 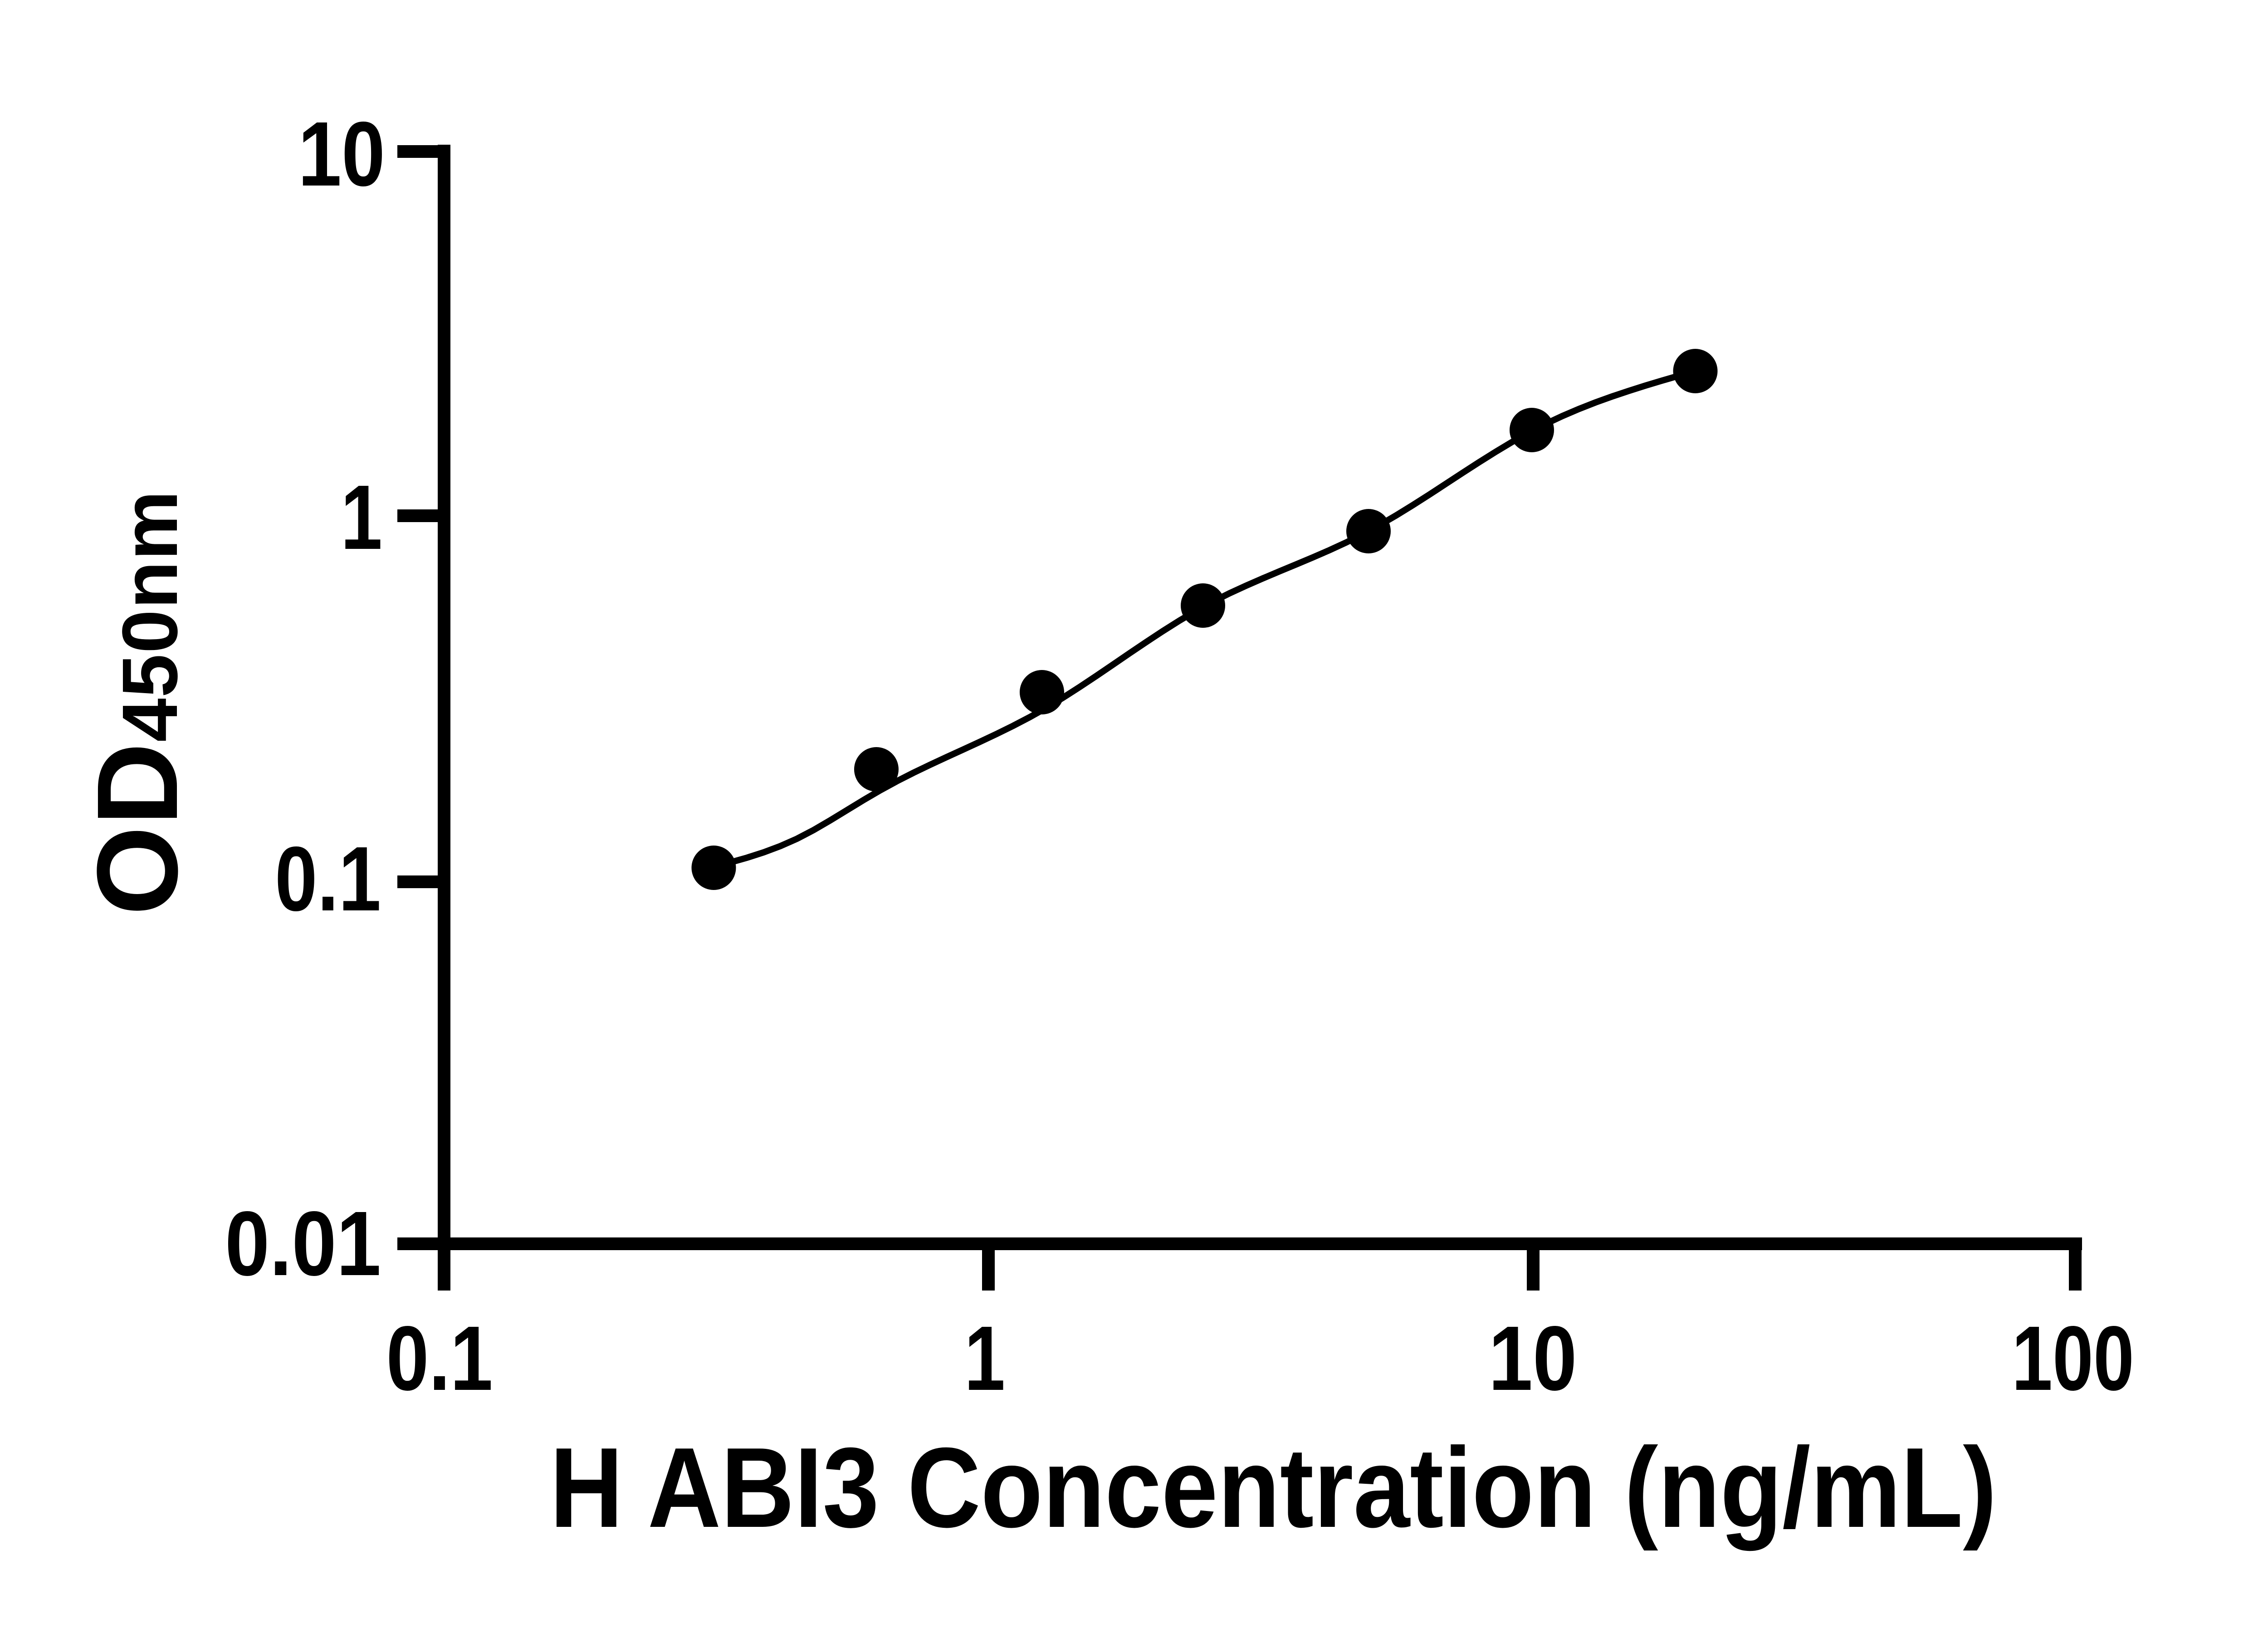 I want to click on svg-text: H ABI3 Concentration (ng/mL), so click(x=1274, y=1487).